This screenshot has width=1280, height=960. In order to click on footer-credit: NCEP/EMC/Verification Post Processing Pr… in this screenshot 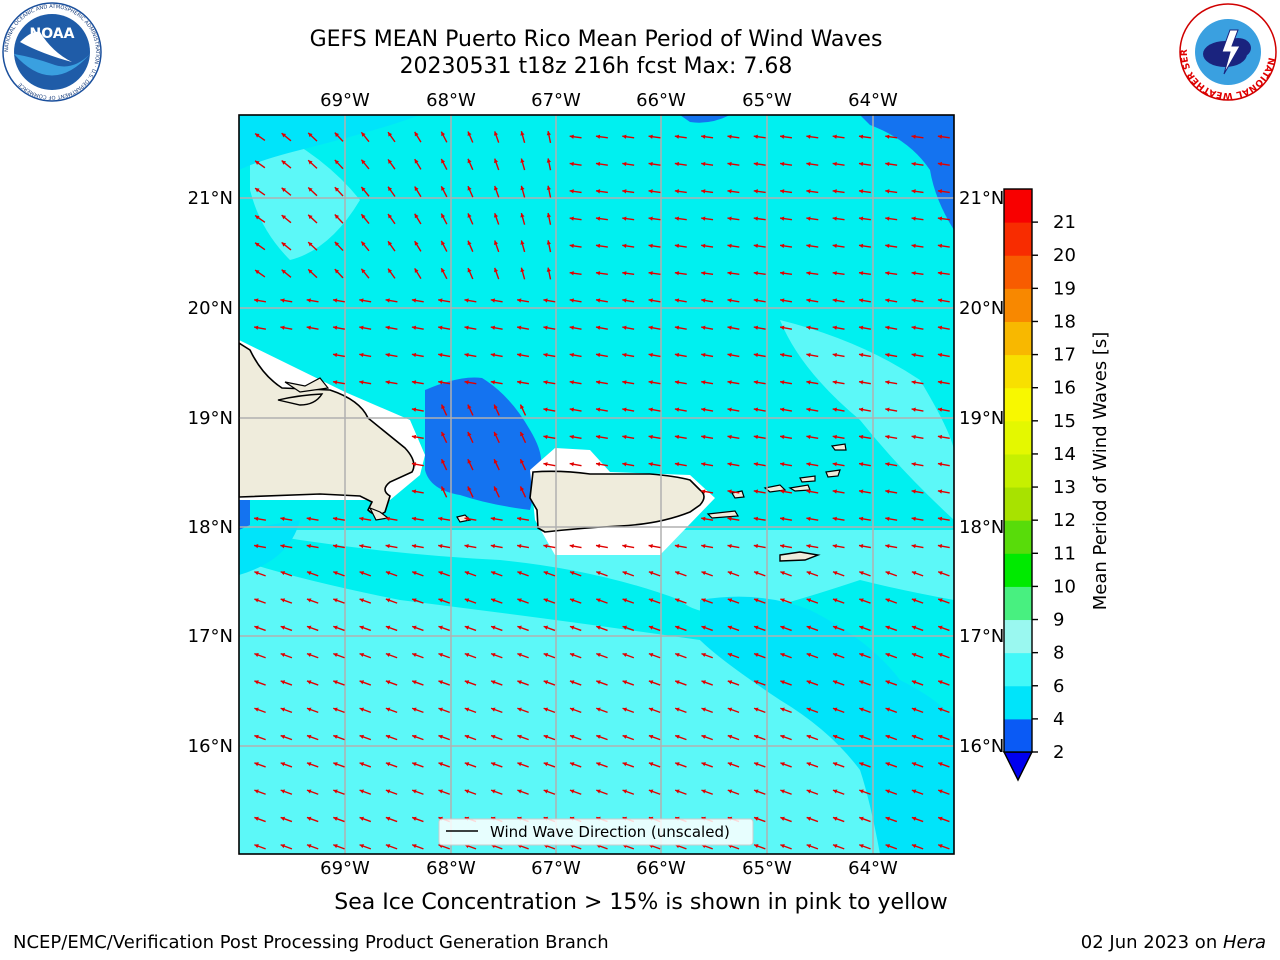, I will do `click(311, 942)`.